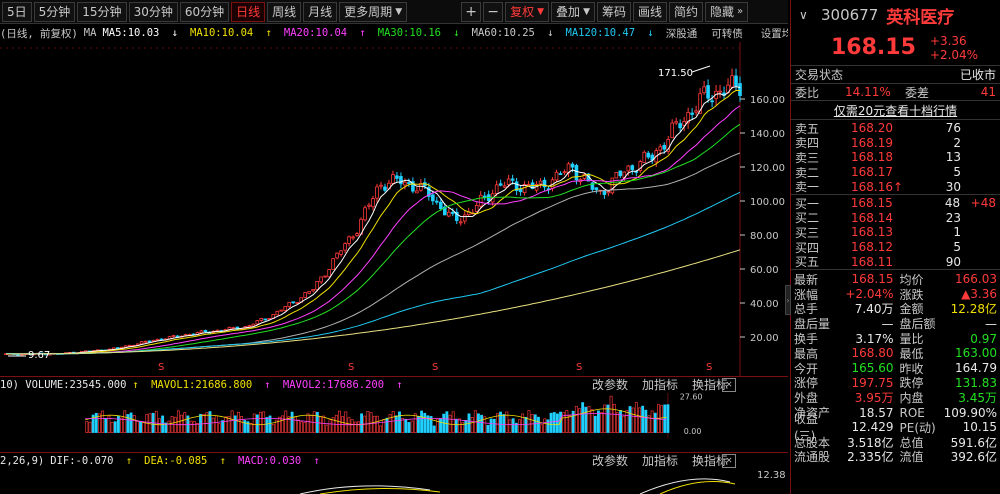 The width and height of the screenshot is (1000, 494). Describe the element at coordinates (911, 309) in the screenshot. I see `stat-label: 金额` at that location.